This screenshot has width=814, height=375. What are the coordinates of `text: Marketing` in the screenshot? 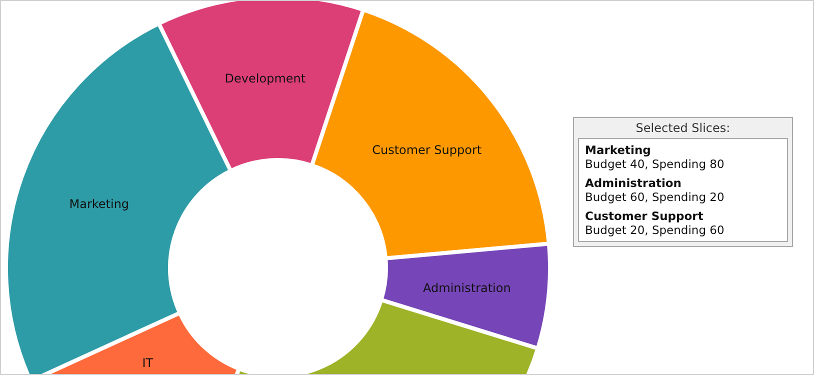 It's located at (618, 150).